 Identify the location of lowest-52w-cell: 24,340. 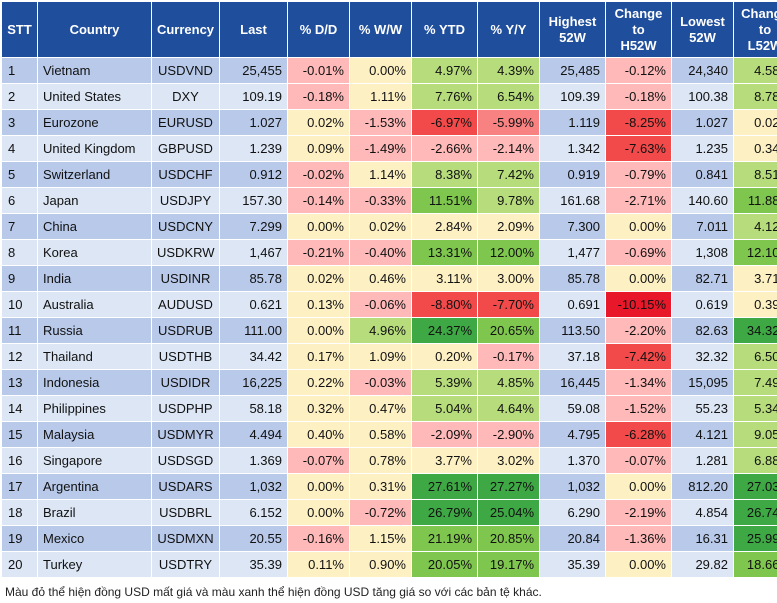
(703, 71).